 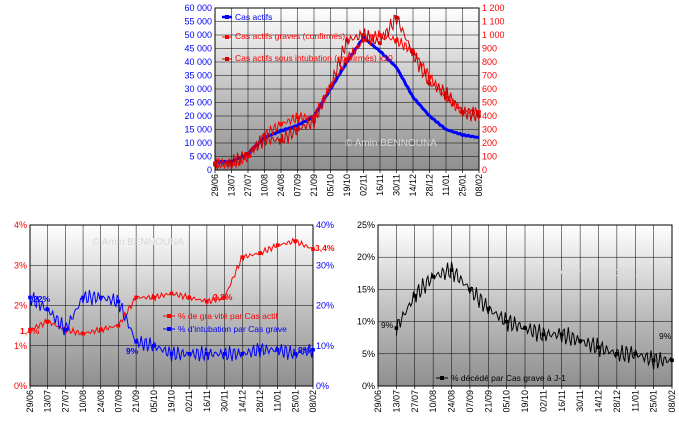 What do you see at coordinates (198, 76) in the screenshot?
I see `y-left-tick-label: 35 000` at bounding box center [198, 76].